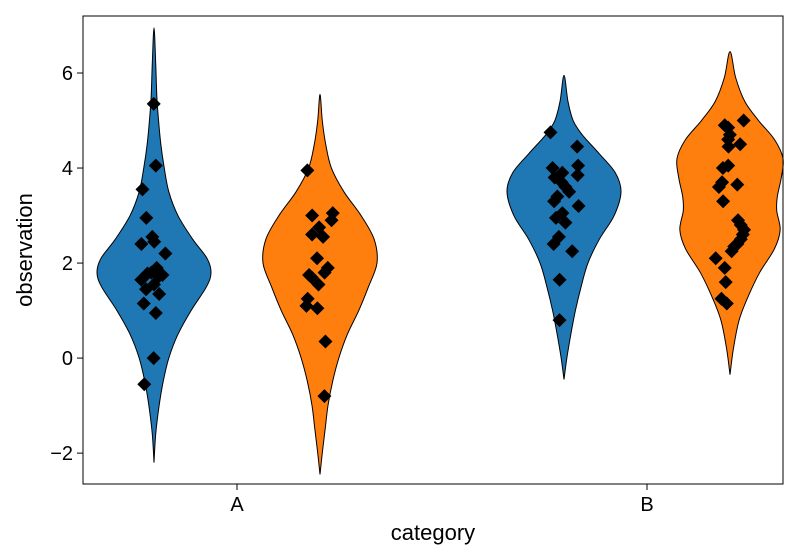 Image resolution: width=800 pixels, height=560 pixels. I want to click on y-tick-label: −2, so click(61, 454).